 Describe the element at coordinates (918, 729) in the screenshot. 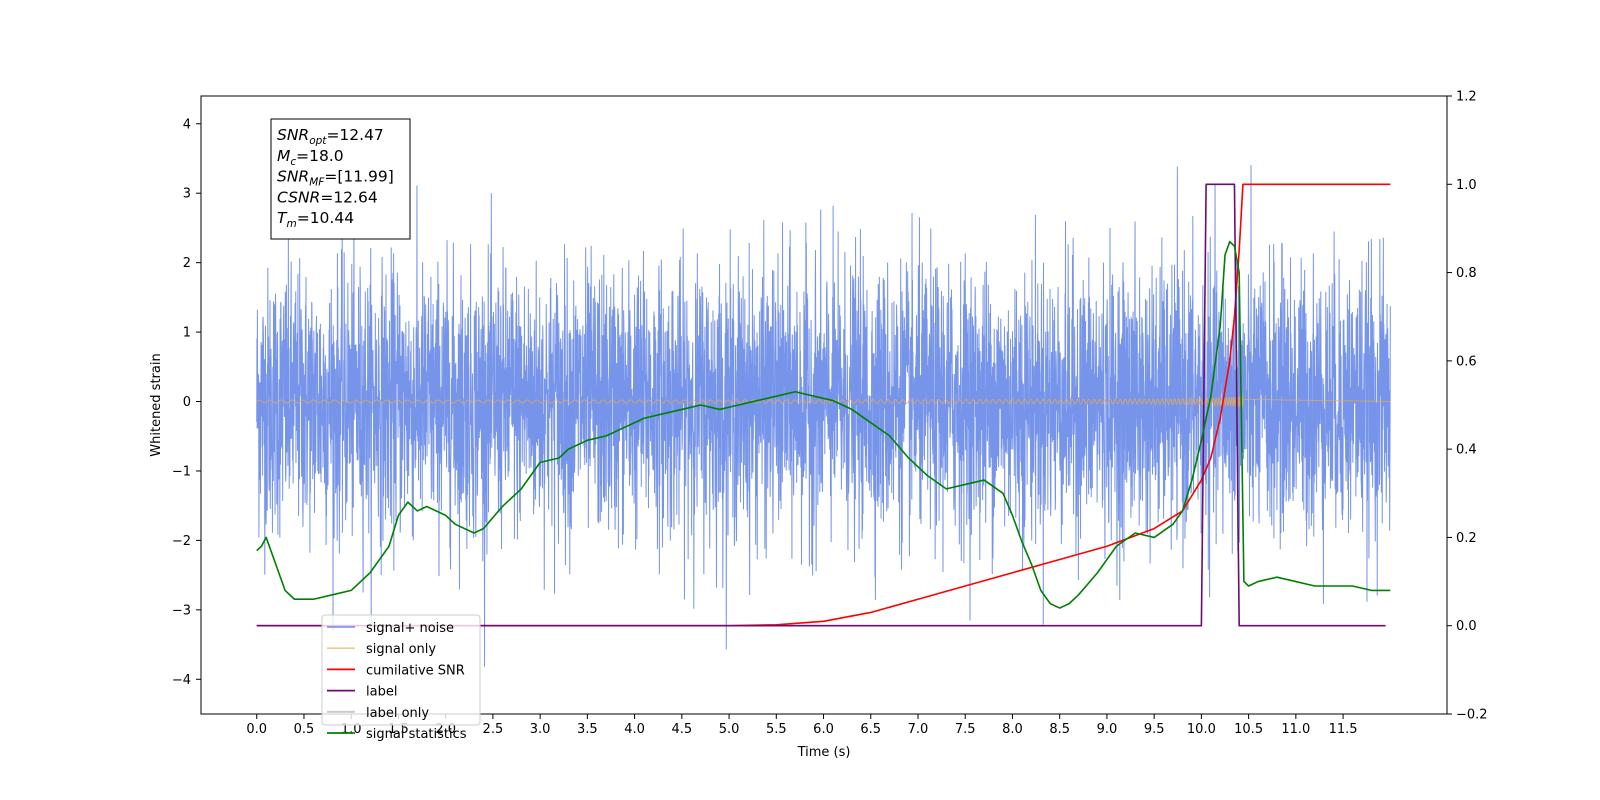

I see `x-tick-label: 7.0` at that location.